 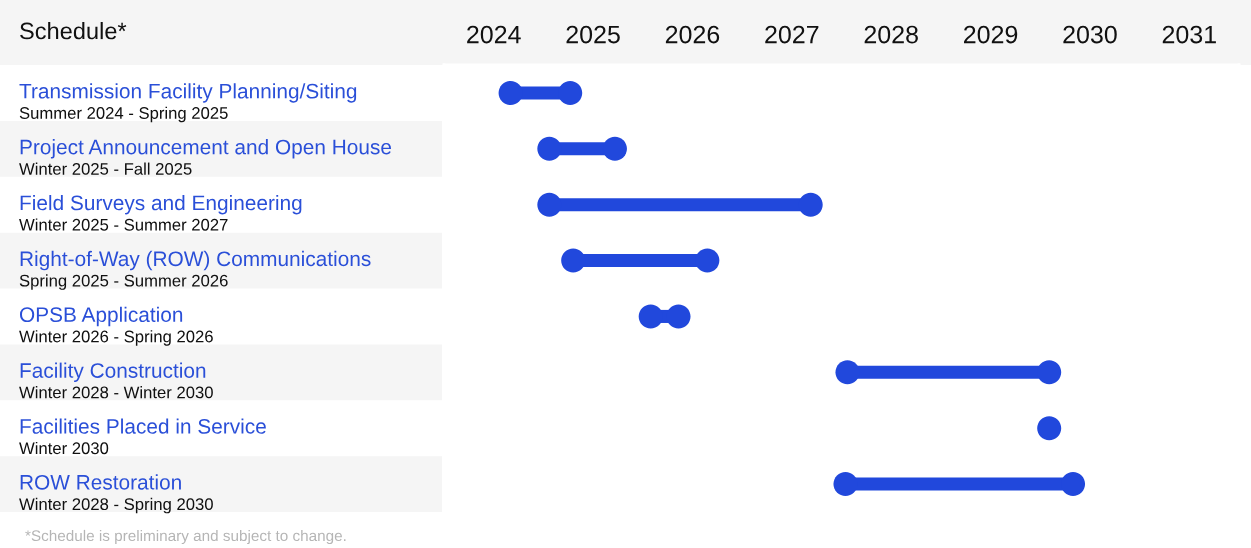 I want to click on text: Winter 2030, so click(x=64, y=448).